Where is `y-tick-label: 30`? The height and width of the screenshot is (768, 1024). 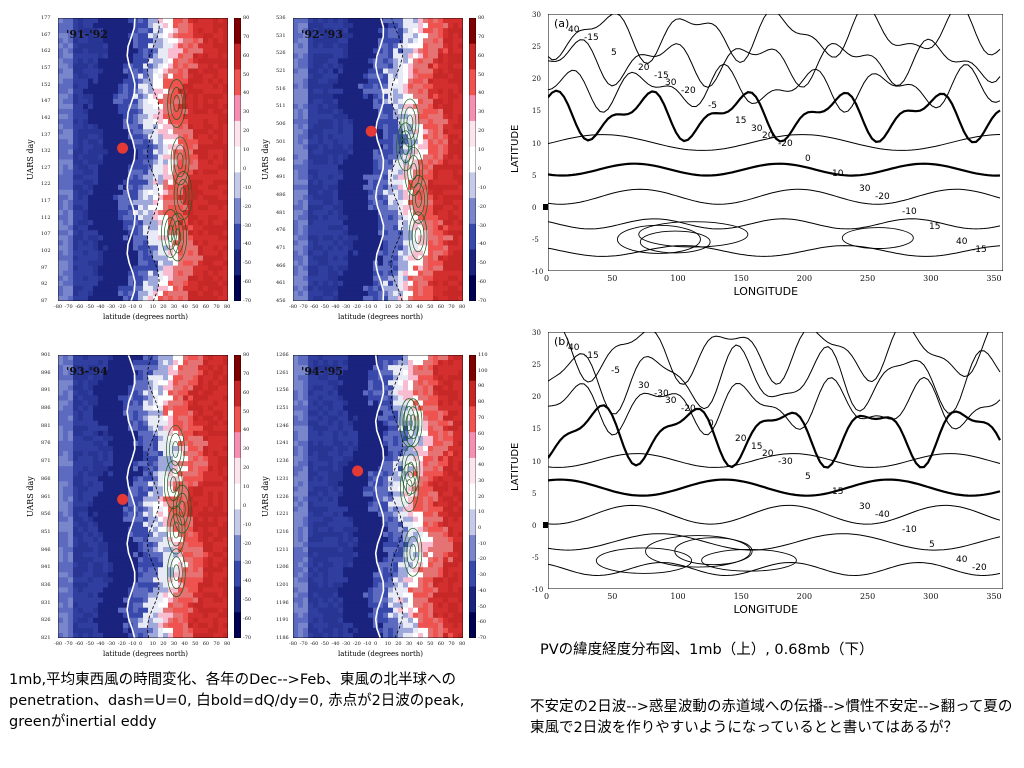
y-tick-label: 30 is located at coordinates (536, 333).